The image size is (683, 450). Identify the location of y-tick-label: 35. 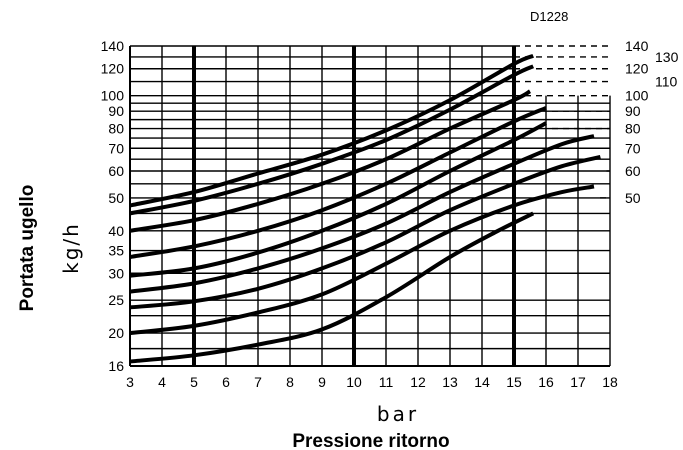
(116, 251).